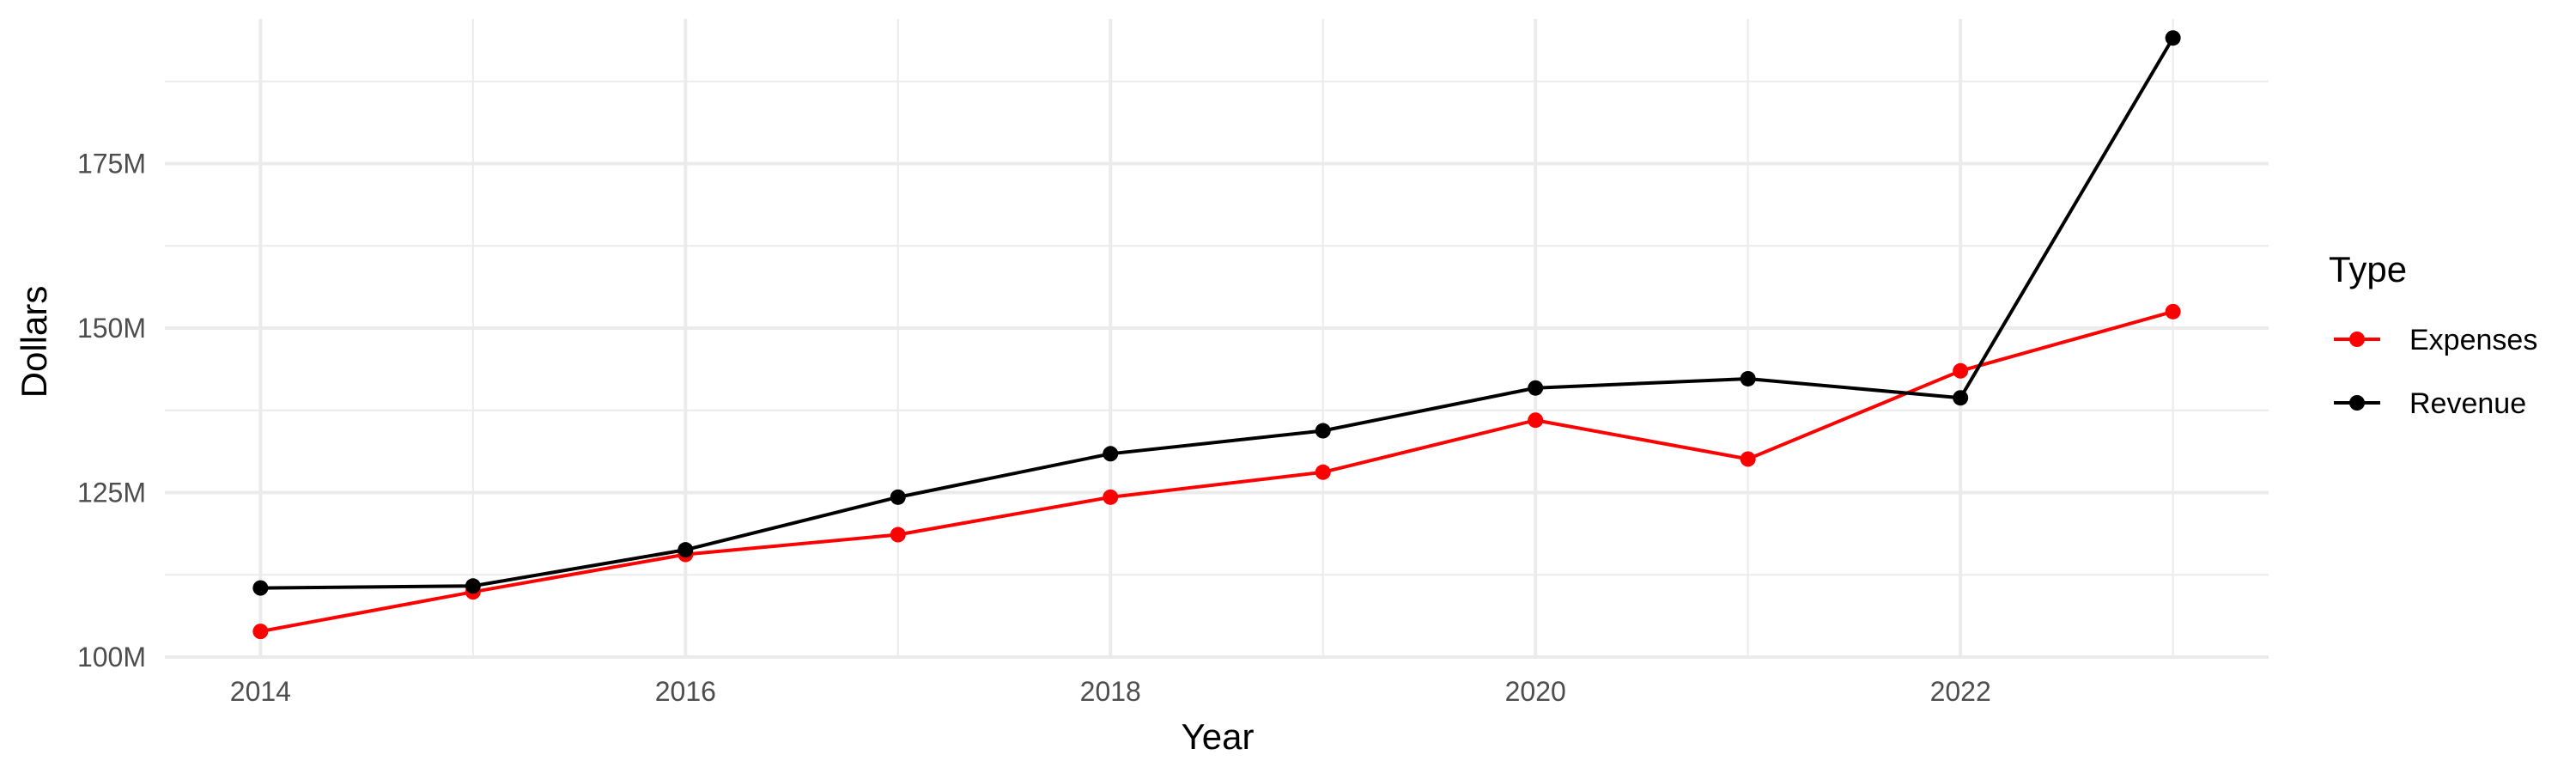  Describe the element at coordinates (1960, 691) in the screenshot. I see `x-tick-label: 2022` at that location.